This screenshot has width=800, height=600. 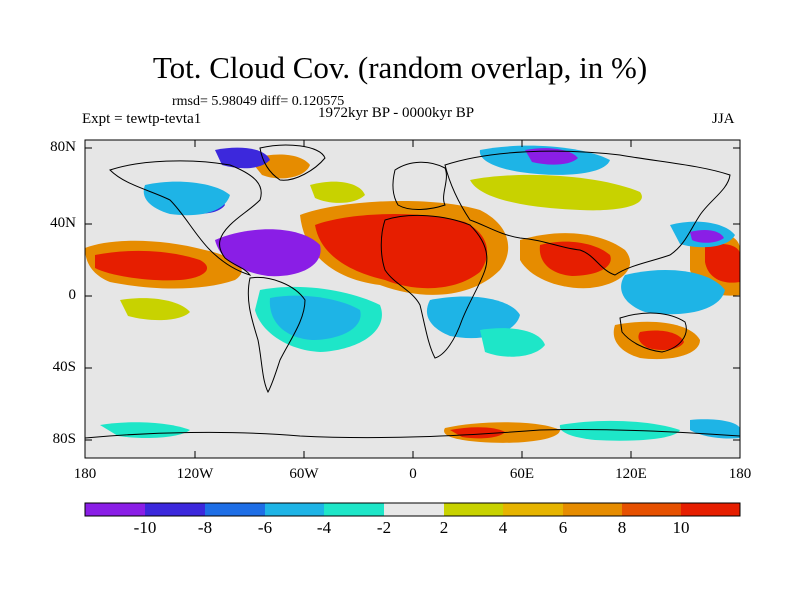 What do you see at coordinates (315, 317) in the screenshot?
I see `anomaly-lightblue-south-america` at bounding box center [315, 317].